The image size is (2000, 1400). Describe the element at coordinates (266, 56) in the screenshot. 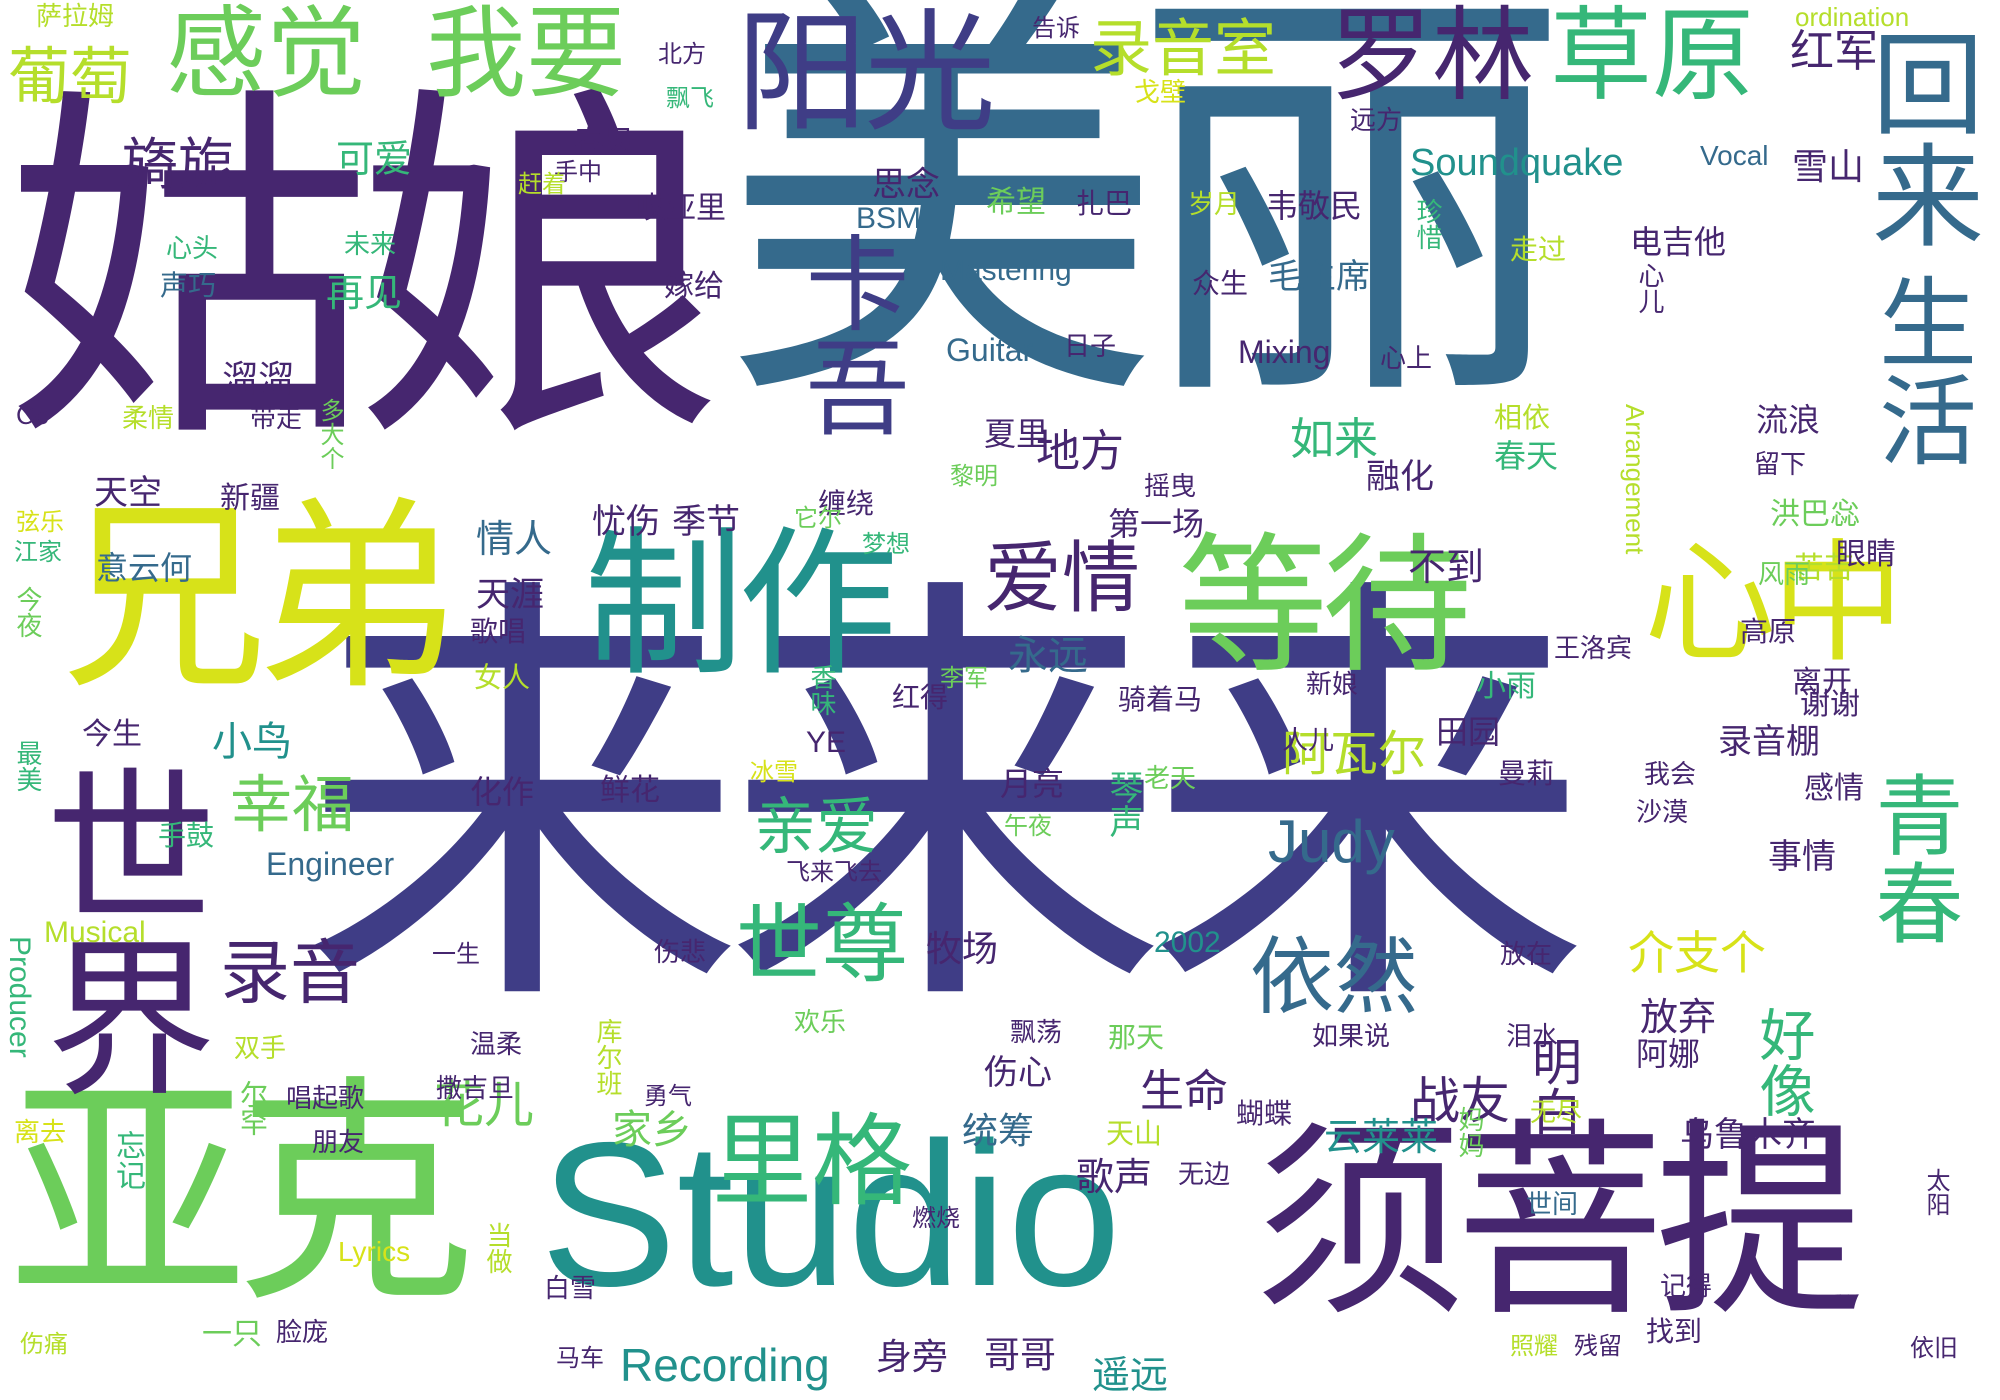

I see `word-ganjue: 感觉` at that location.